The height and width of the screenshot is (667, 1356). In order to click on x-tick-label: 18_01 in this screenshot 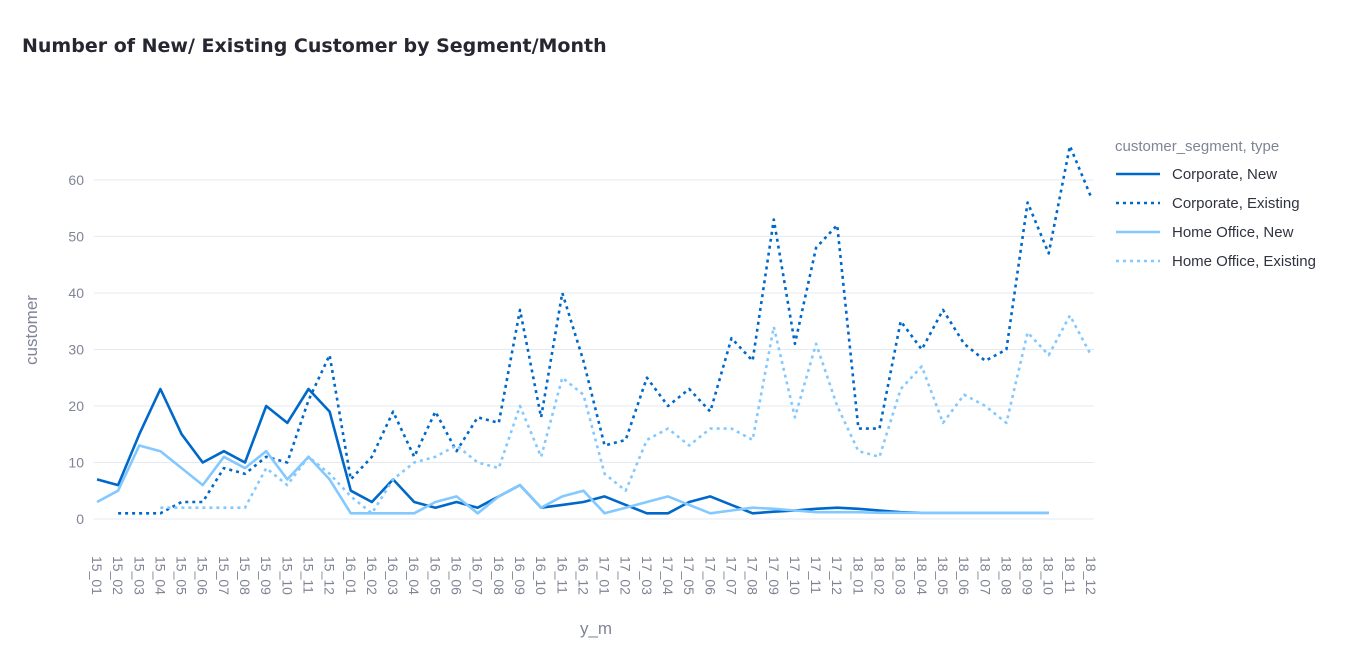, I will do `click(858, 575)`.